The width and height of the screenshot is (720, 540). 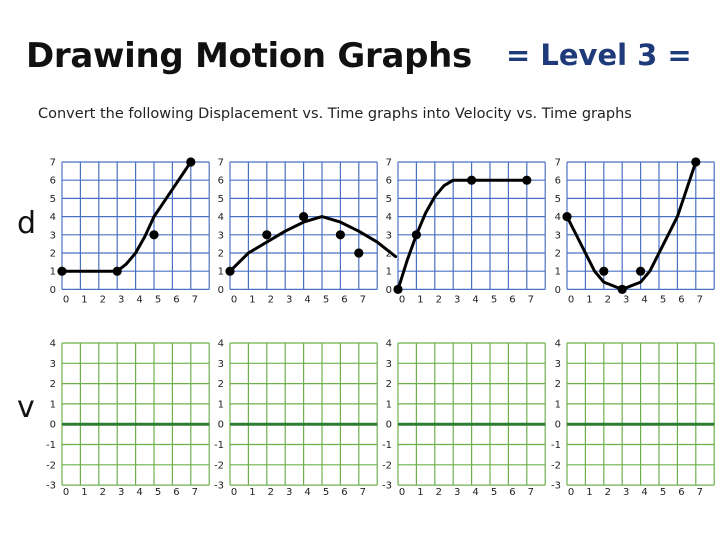 I want to click on displacement-row-label: d, so click(x=27, y=223).